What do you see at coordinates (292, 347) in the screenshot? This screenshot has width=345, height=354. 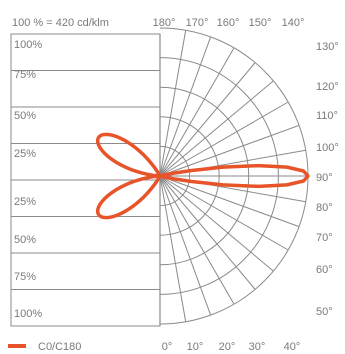 I see `angle-label-bottom: 40°` at bounding box center [292, 347].